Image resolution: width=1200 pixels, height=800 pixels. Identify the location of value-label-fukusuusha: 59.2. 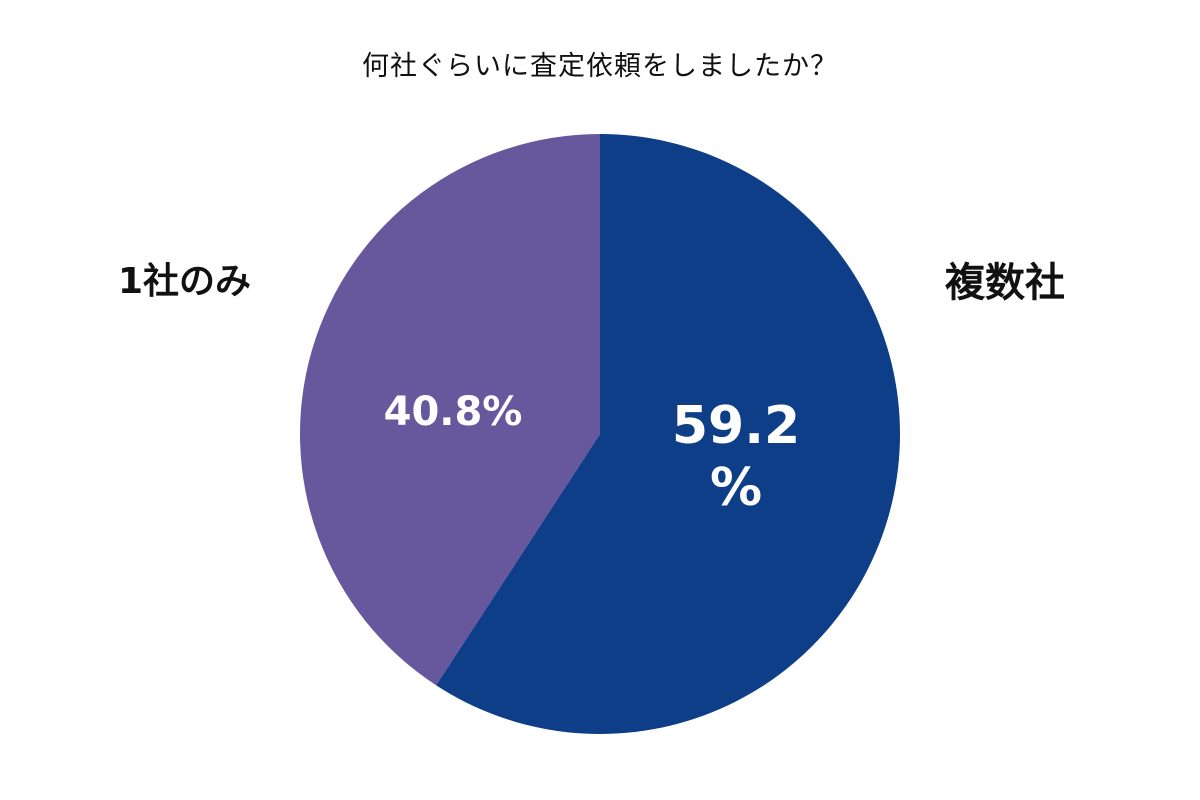
(736, 426).